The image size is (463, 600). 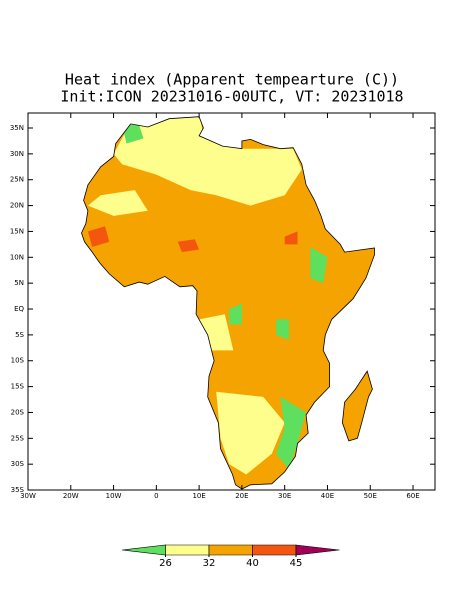 I want to click on lat-tick-label: 5N, so click(x=19, y=283).